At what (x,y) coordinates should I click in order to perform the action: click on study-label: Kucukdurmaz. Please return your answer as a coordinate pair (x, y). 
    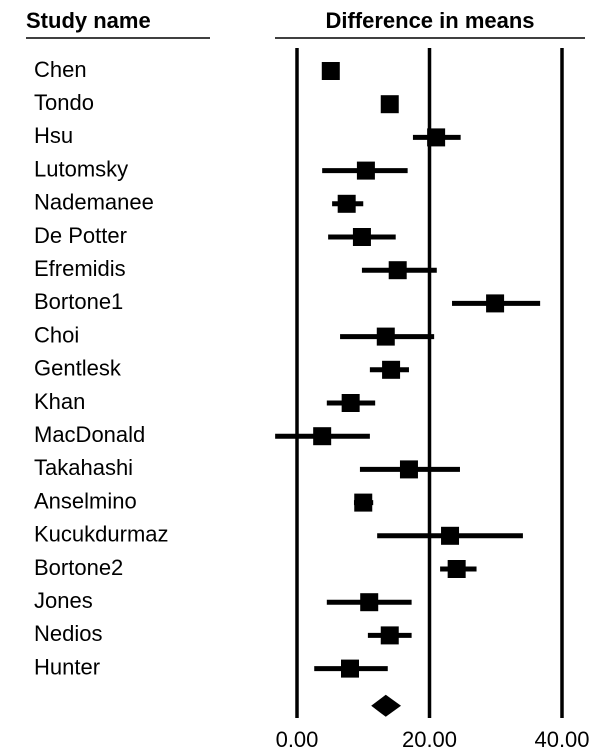
    Looking at the image, I should click on (101, 534).